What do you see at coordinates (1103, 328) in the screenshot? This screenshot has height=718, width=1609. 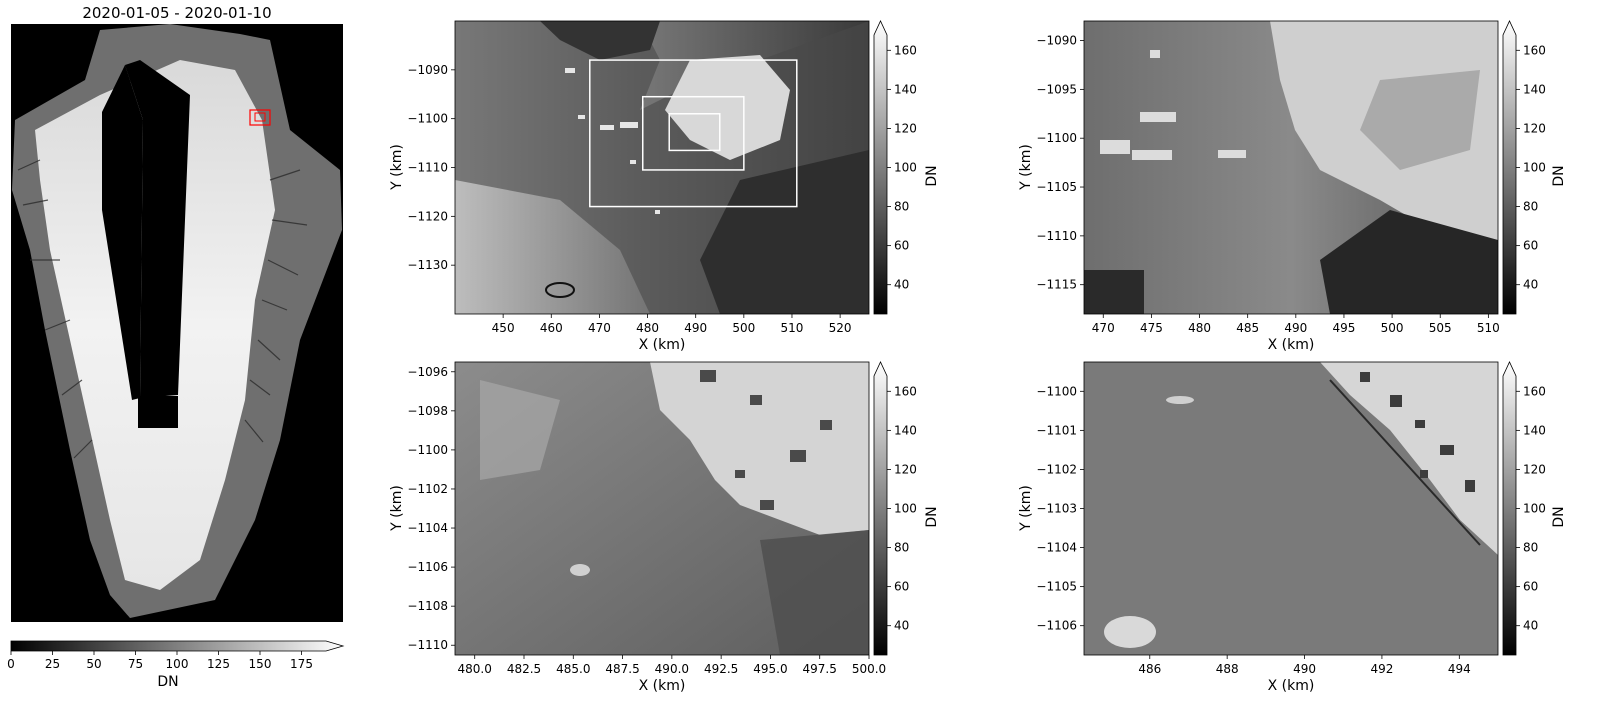 I see `x-tick-label: 470` at bounding box center [1103, 328].